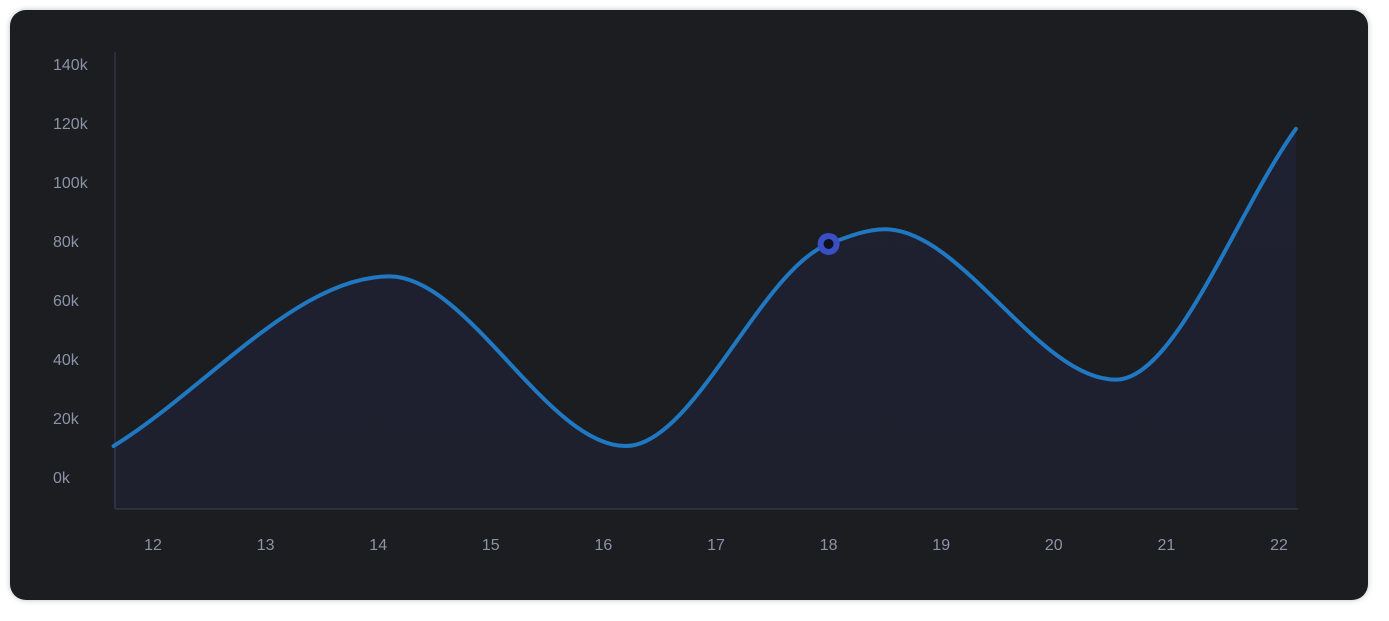 This screenshot has height=621, width=1389. I want to click on x-tick-label: 21, so click(1167, 545).